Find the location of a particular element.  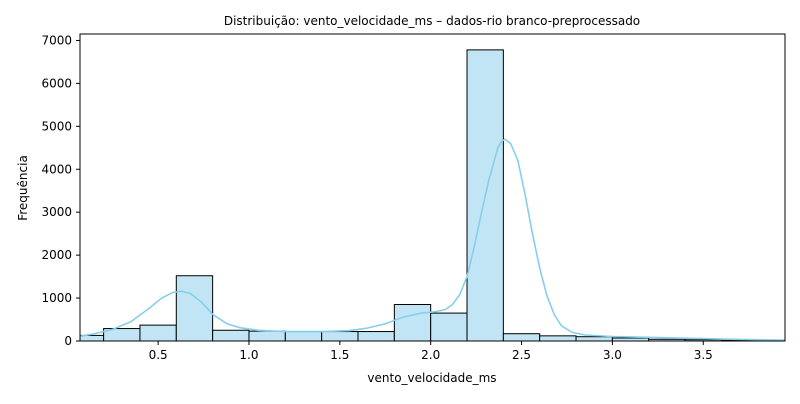

y-tick-label: 2000 is located at coordinates (56, 255).